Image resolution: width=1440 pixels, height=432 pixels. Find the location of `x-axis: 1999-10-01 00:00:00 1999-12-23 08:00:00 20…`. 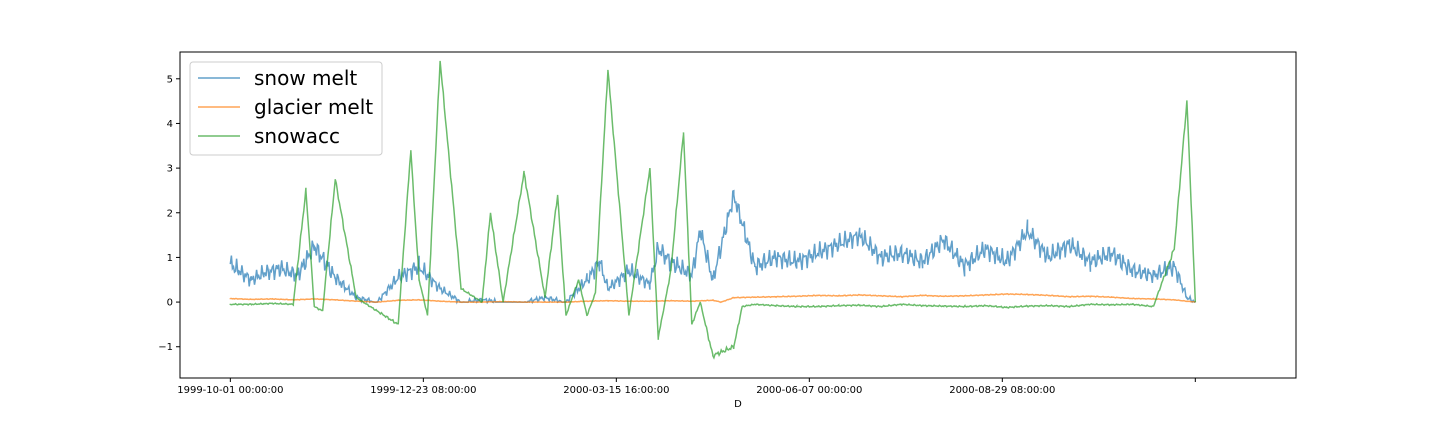

x-axis: 1999-10-01 00:00:00 1999-12-23 08:00:00 20… is located at coordinates (686, 387).